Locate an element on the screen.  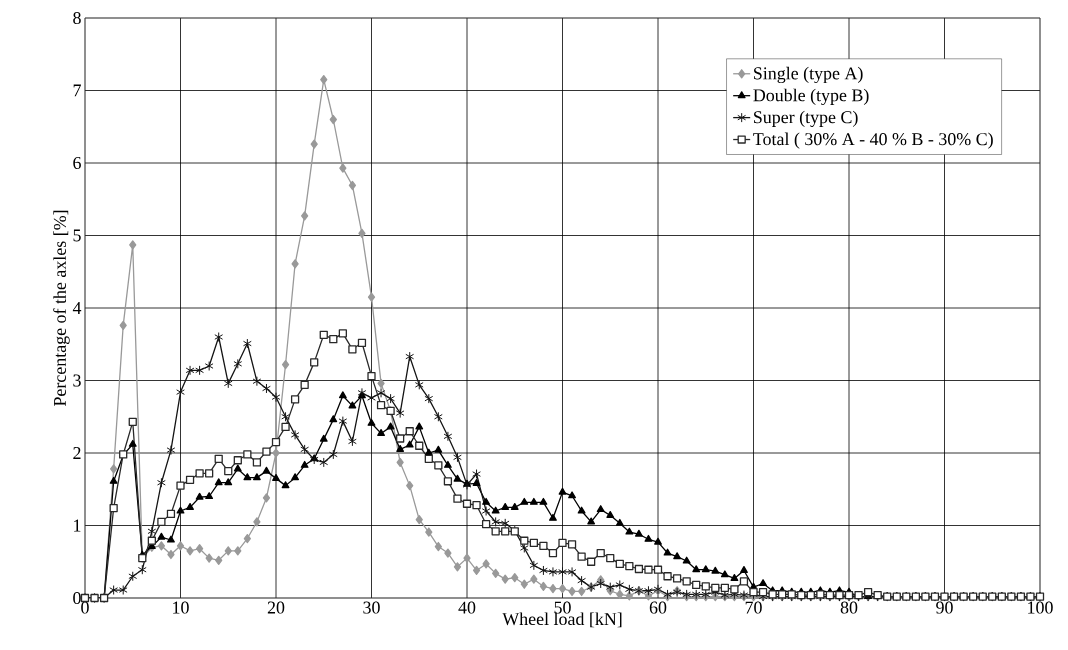
y-tick-label: 3 is located at coordinates (77, 380).